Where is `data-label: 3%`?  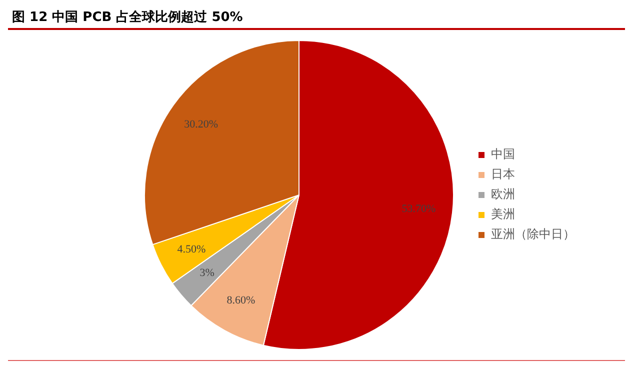 data-label: 3% is located at coordinates (207, 272).